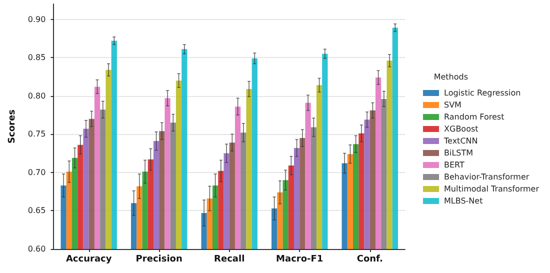 This screenshot has height=273, width=550. What do you see at coordinates (37, 211) in the screenshot?
I see `y-tick-label: 0.65` at bounding box center [37, 211].